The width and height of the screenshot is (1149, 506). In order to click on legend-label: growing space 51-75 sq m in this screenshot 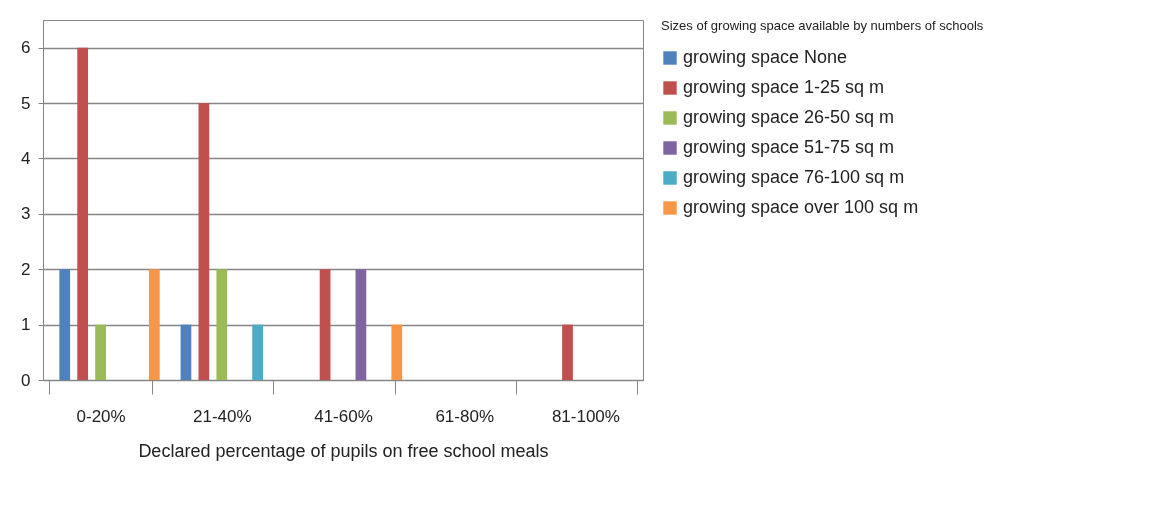, I will do `click(789, 147)`.